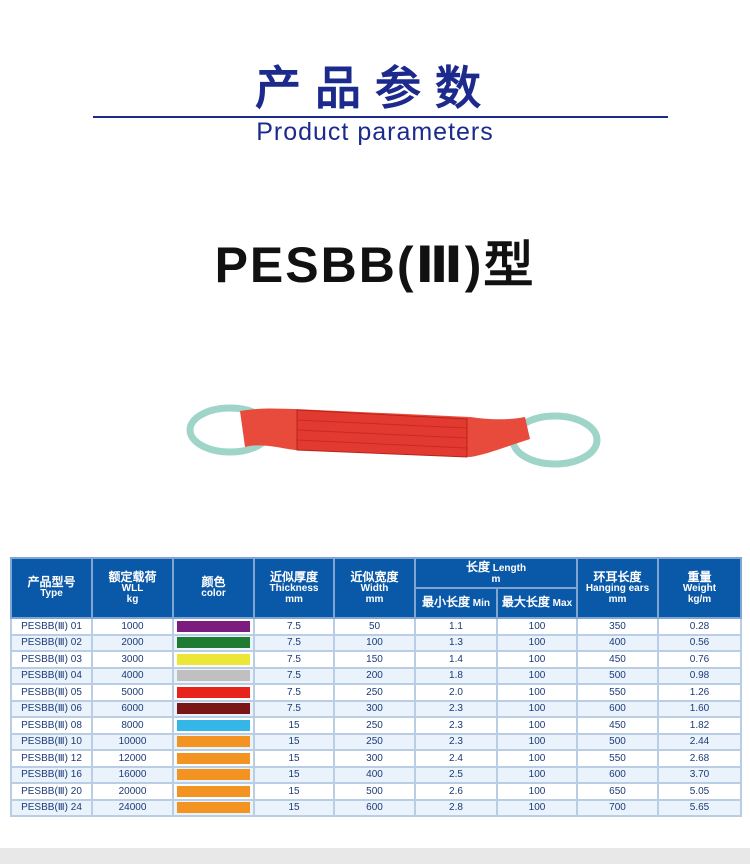 This screenshot has height=864, width=750. What do you see at coordinates (617, 758) in the screenshot?
I see `table-cell: 550` at bounding box center [617, 758].